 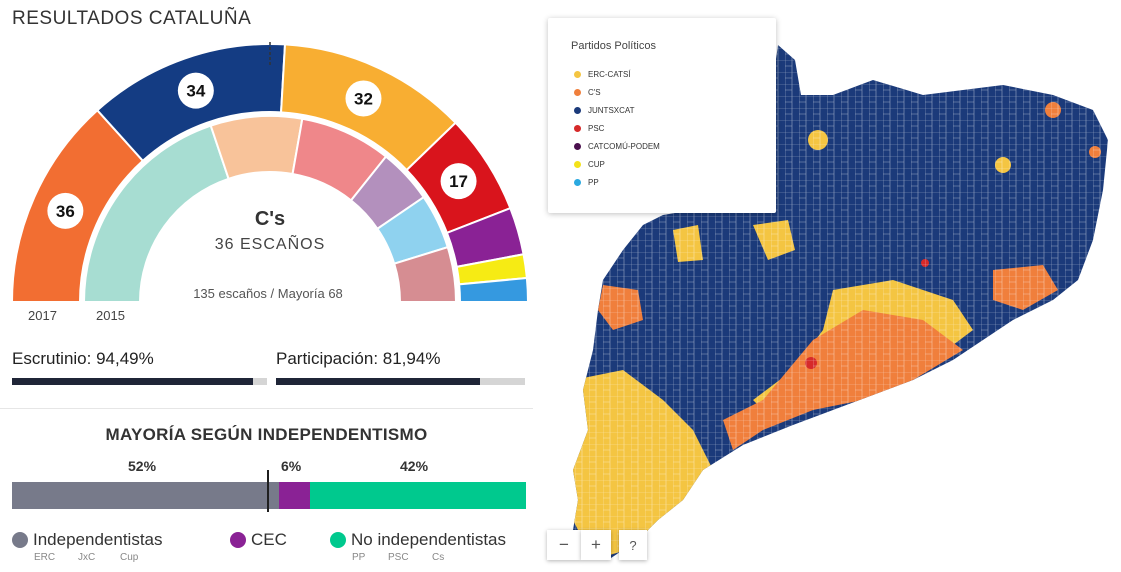 I want to click on leader-seats: 36 ESCAÑOS, so click(x=270, y=243).